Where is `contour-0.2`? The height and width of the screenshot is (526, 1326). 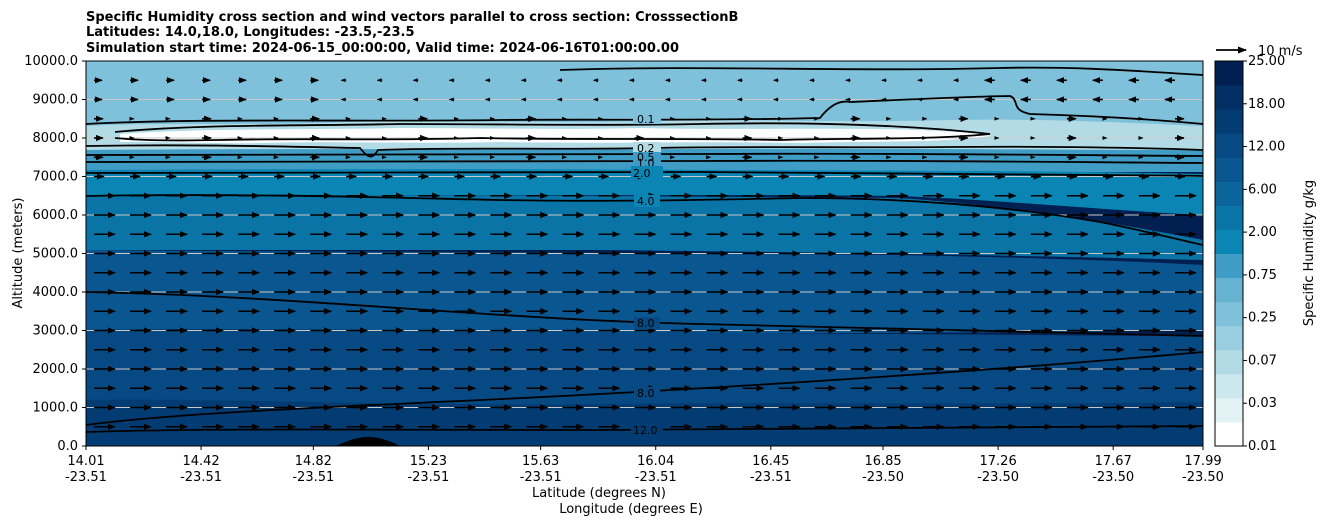
contour-0.2 is located at coordinates (644, 151).